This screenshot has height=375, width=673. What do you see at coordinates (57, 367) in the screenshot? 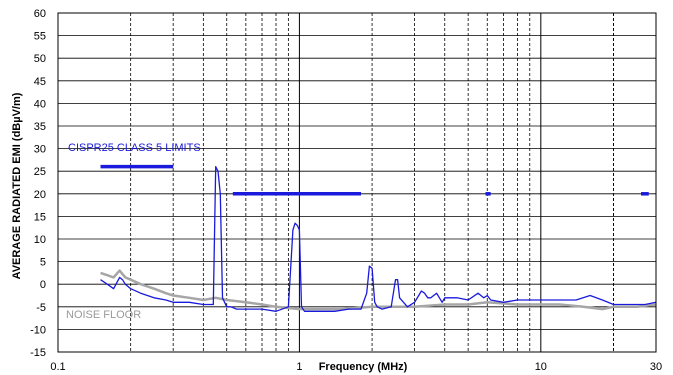
I see `x-tick-label: 0.1` at bounding box center [57, 367].